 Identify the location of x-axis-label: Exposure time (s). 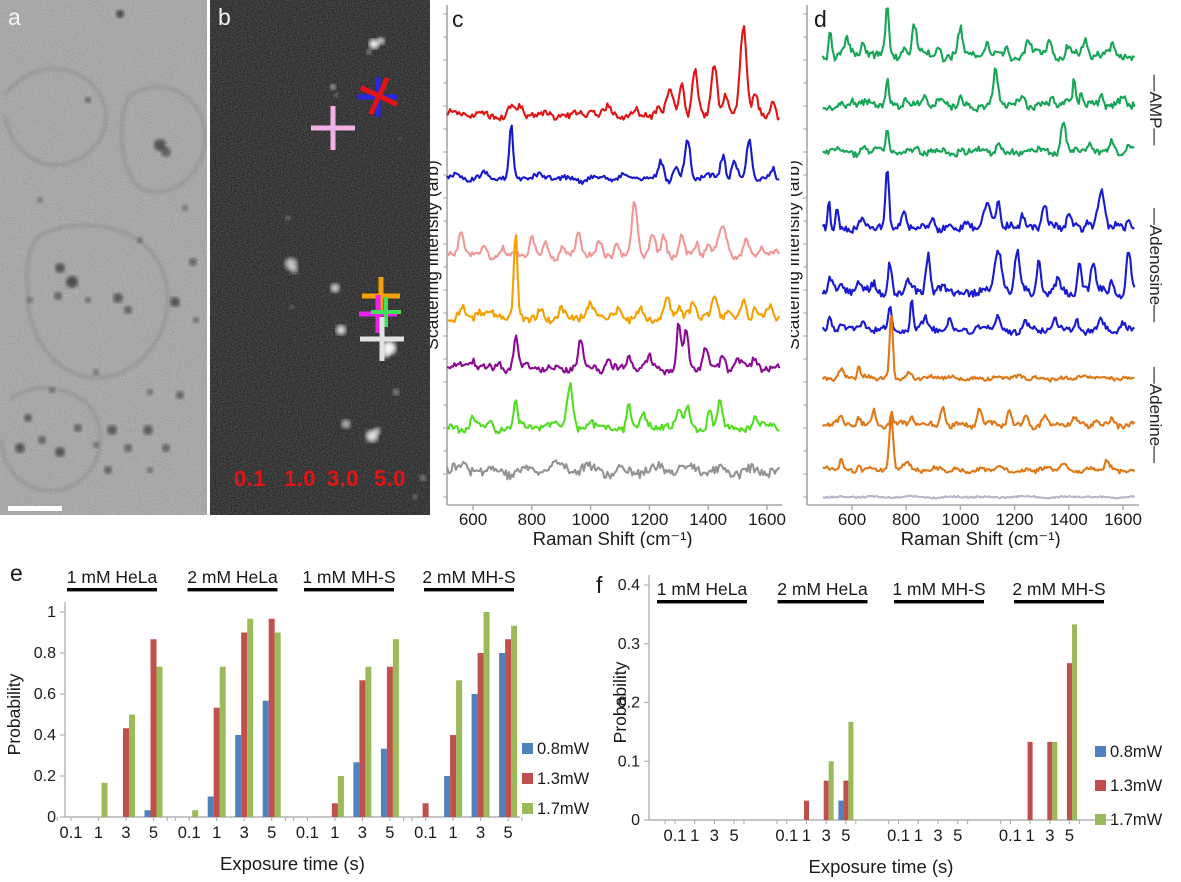
(881, 866).